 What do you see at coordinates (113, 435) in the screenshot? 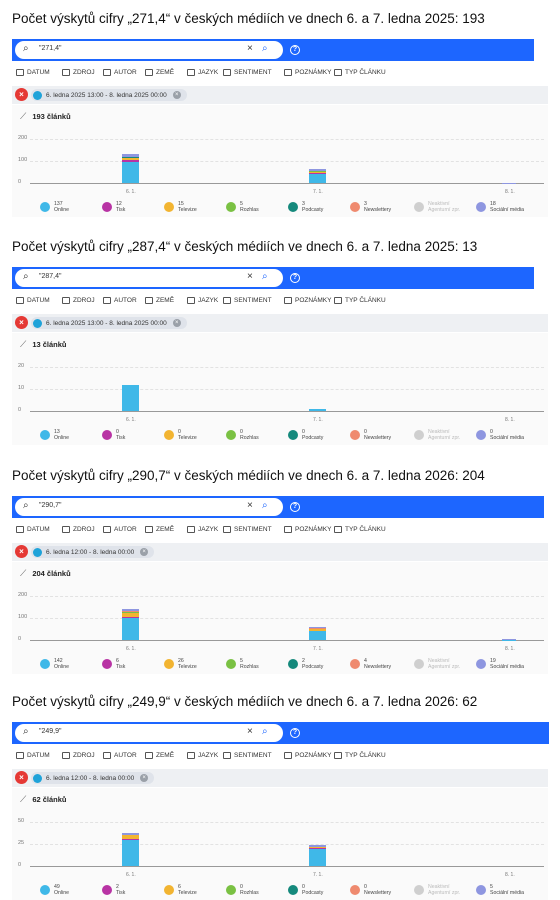
I see `legend-item: 0 Tisk` at bounding box center [113, 435].